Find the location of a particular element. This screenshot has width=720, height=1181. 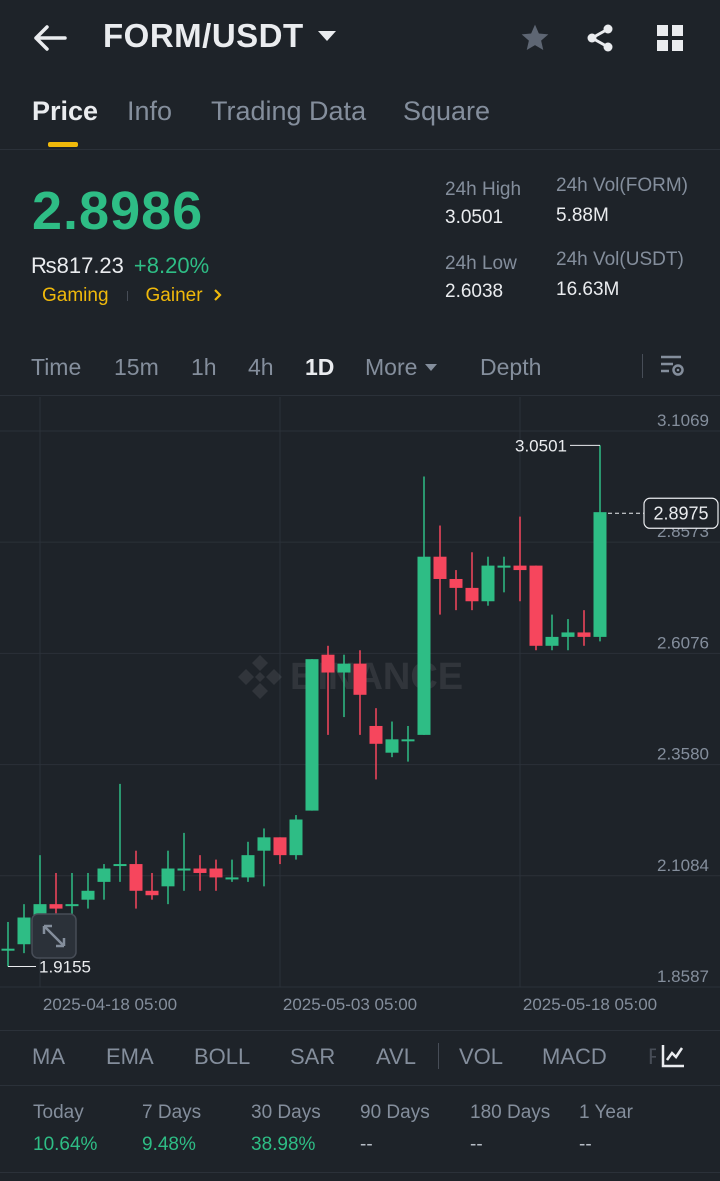

interval-4h: 4h is located at coordinates (261, 367).